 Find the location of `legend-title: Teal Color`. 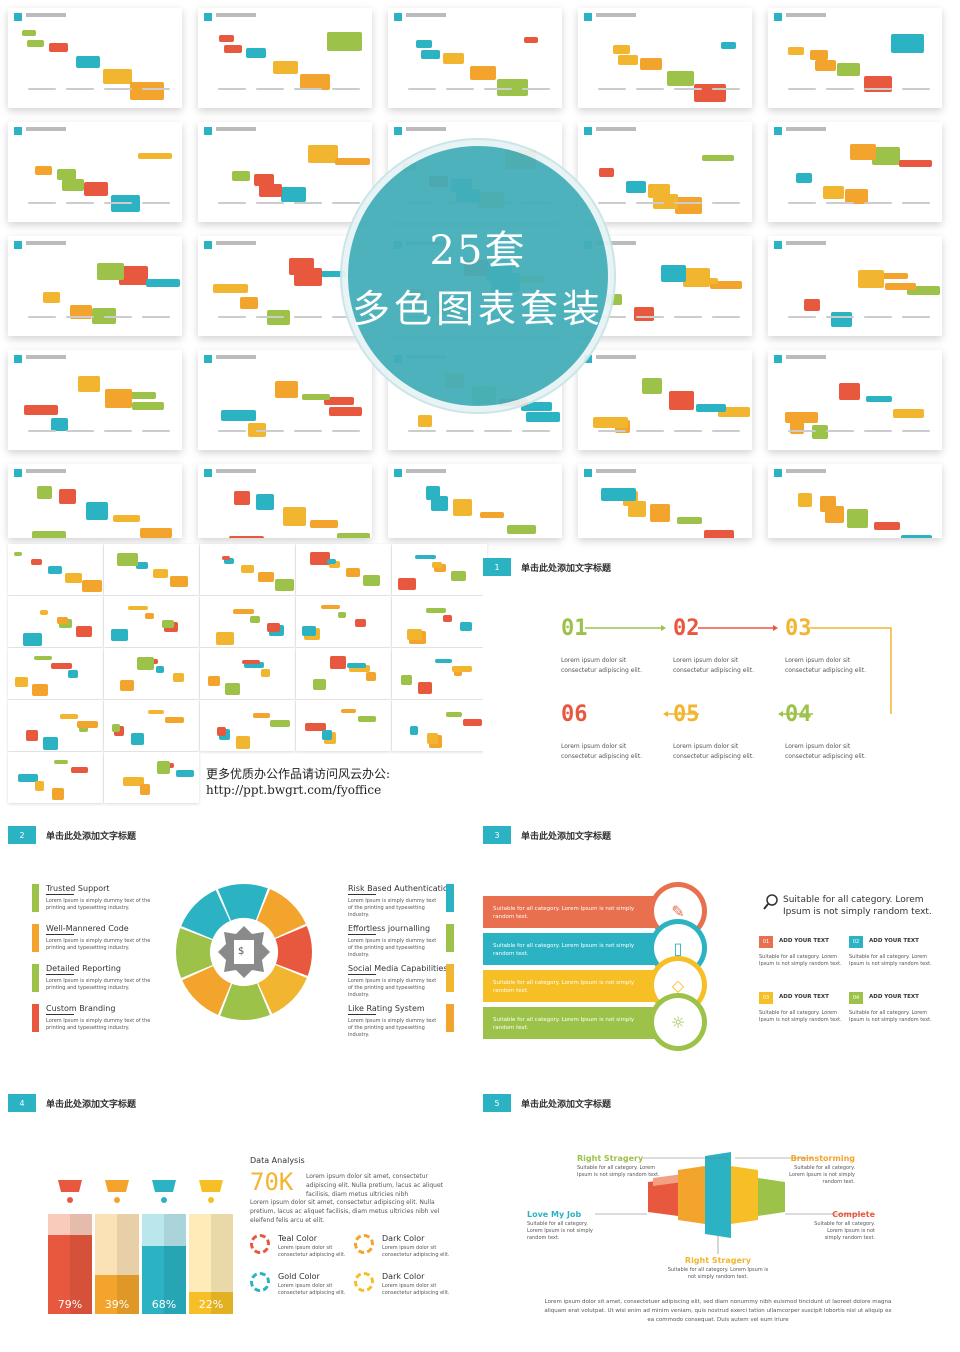

legend-title: Teal Color is located at coordinates (298, 1238).